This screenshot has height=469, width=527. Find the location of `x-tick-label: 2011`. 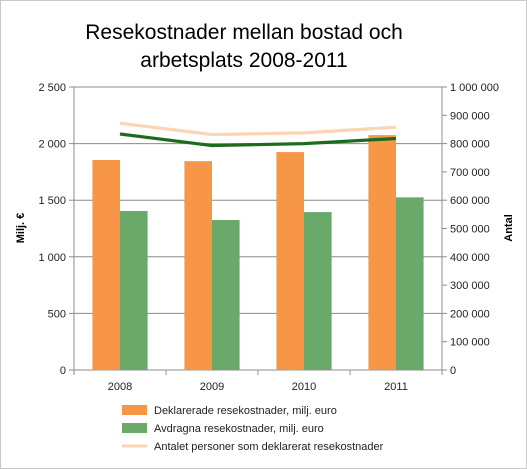

x-tick-label: 2011 is located at coordinates (396, 387).